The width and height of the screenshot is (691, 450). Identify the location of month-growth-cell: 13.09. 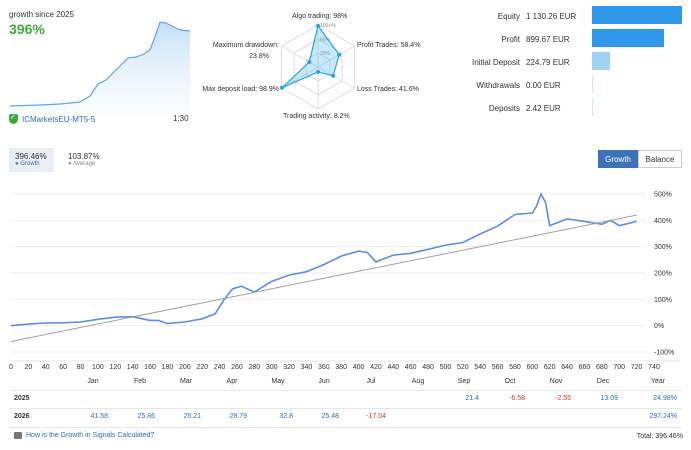
(609, 398).